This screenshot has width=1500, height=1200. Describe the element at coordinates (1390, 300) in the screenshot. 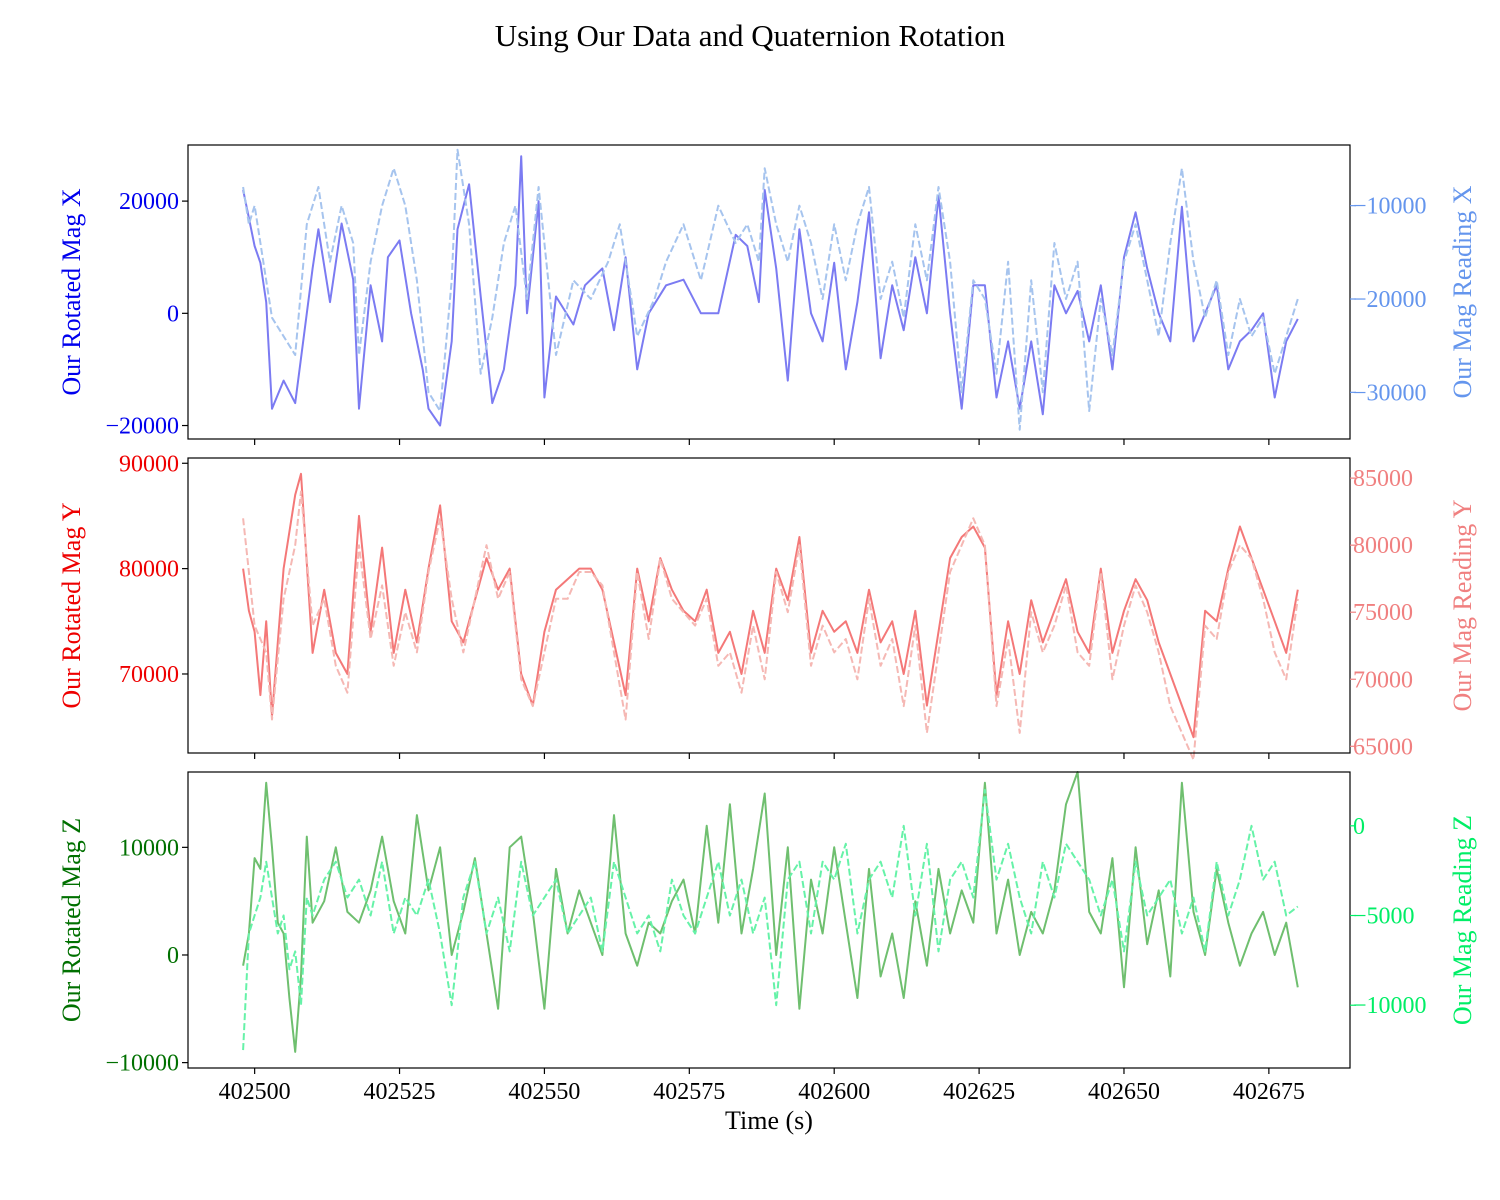

I see `panel-x-right-tick-label: −20000` at that location.